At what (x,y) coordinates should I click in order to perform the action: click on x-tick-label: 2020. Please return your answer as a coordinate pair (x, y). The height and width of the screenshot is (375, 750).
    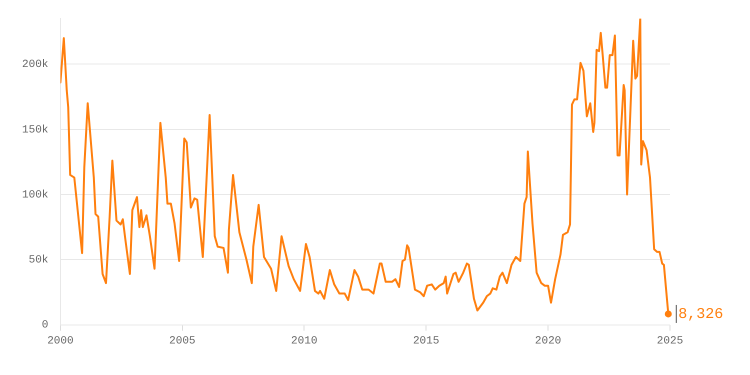
    Looking at the image, I should click on (548, 341).